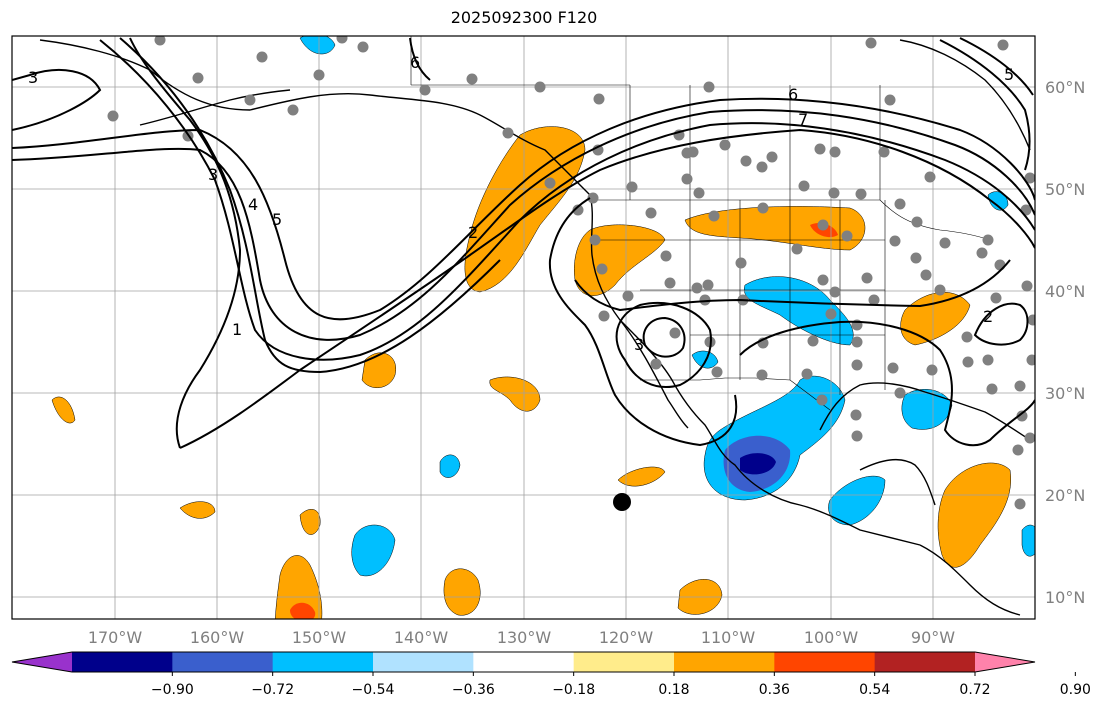 The image size is (1105, 712). Describe the element at coordinates (1065, 342) in the screenshot. I see `latitude-labels: 60°N 50°N 40°N 30°N 20°N 10°N` at that location.